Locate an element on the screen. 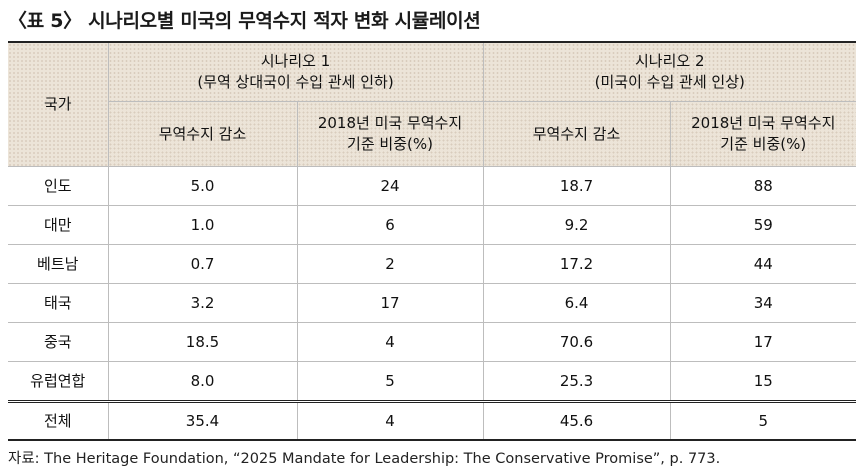 The height and width of the screenshot is (475, 864). country-cell: 대만 is located at coordinates (58, 225).